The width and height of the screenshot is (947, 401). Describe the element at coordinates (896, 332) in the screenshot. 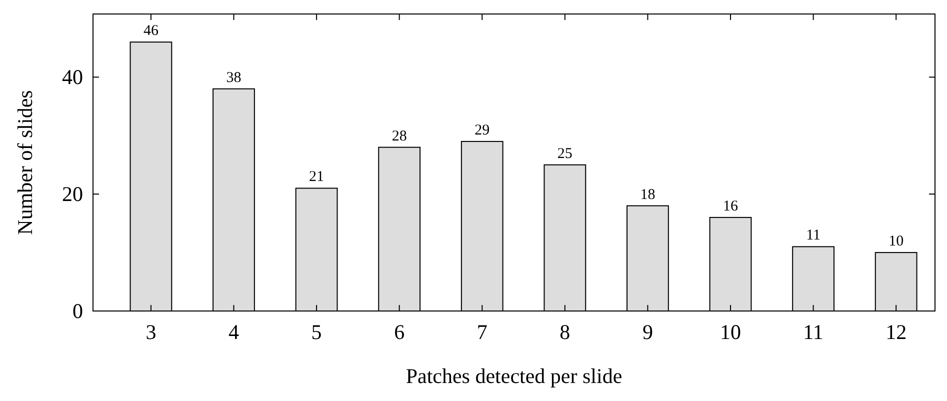

I see `x-tick-label: 12` at that location.